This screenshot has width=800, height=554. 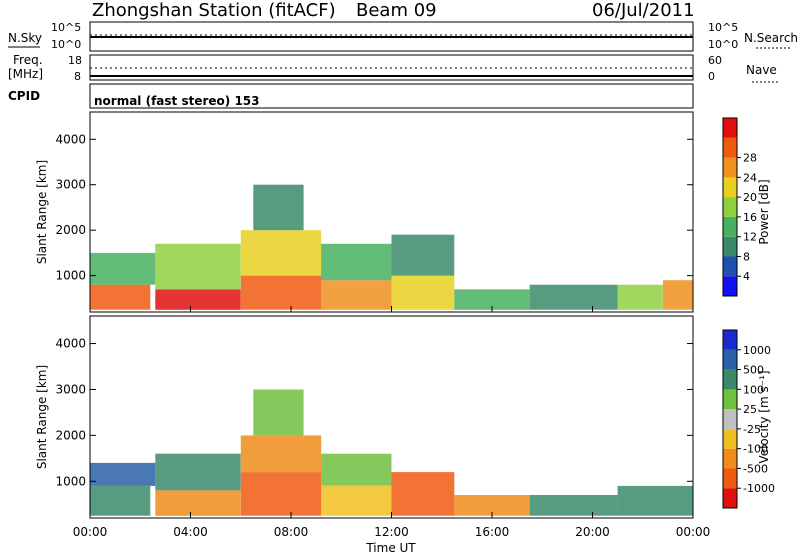 What do you see at coordinates (190, 532) in the screenshot?
I see `time-tick-label-1: 04:00` at bounding box center [190, 532].